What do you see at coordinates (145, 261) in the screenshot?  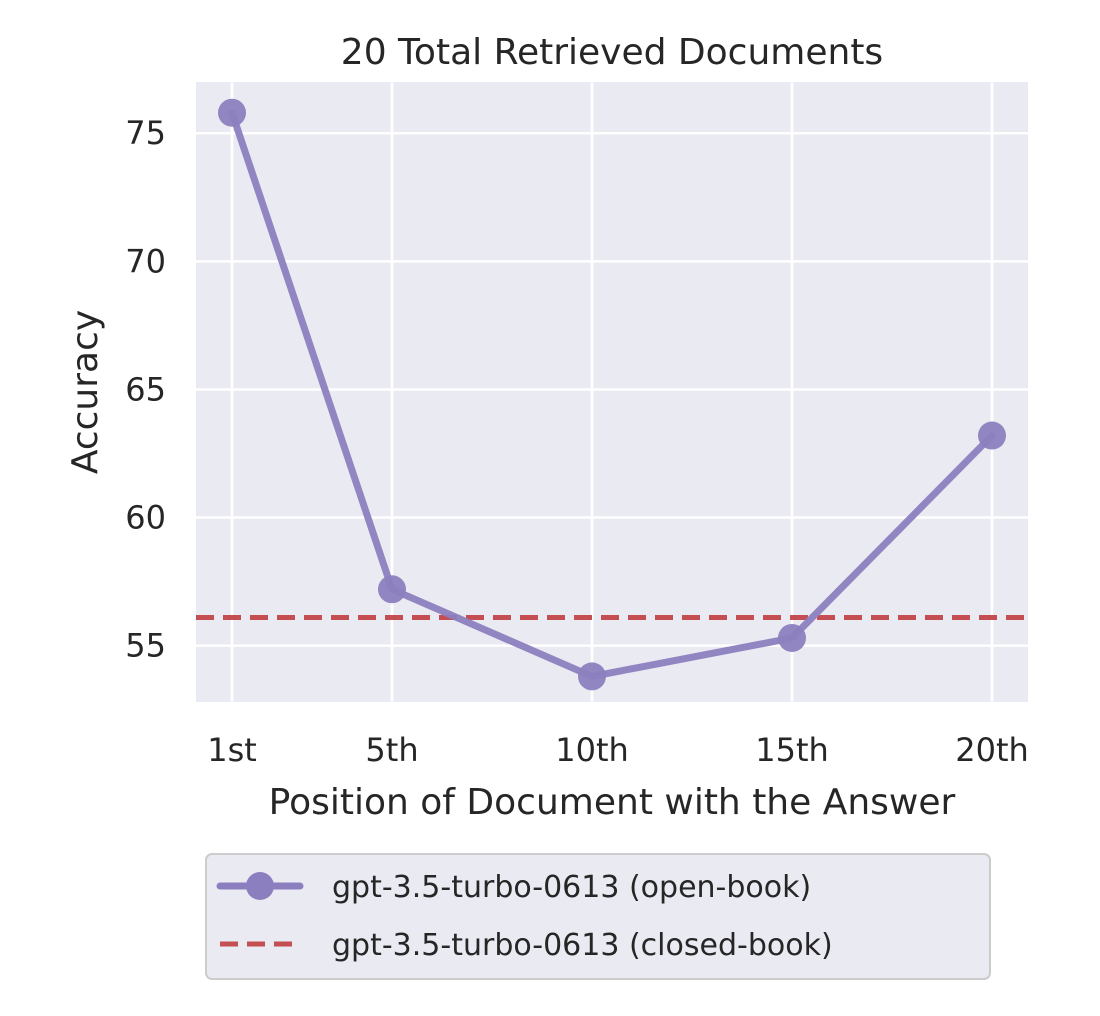 I see `y-tick-label-70: 70` at bounding box center [145, 261].